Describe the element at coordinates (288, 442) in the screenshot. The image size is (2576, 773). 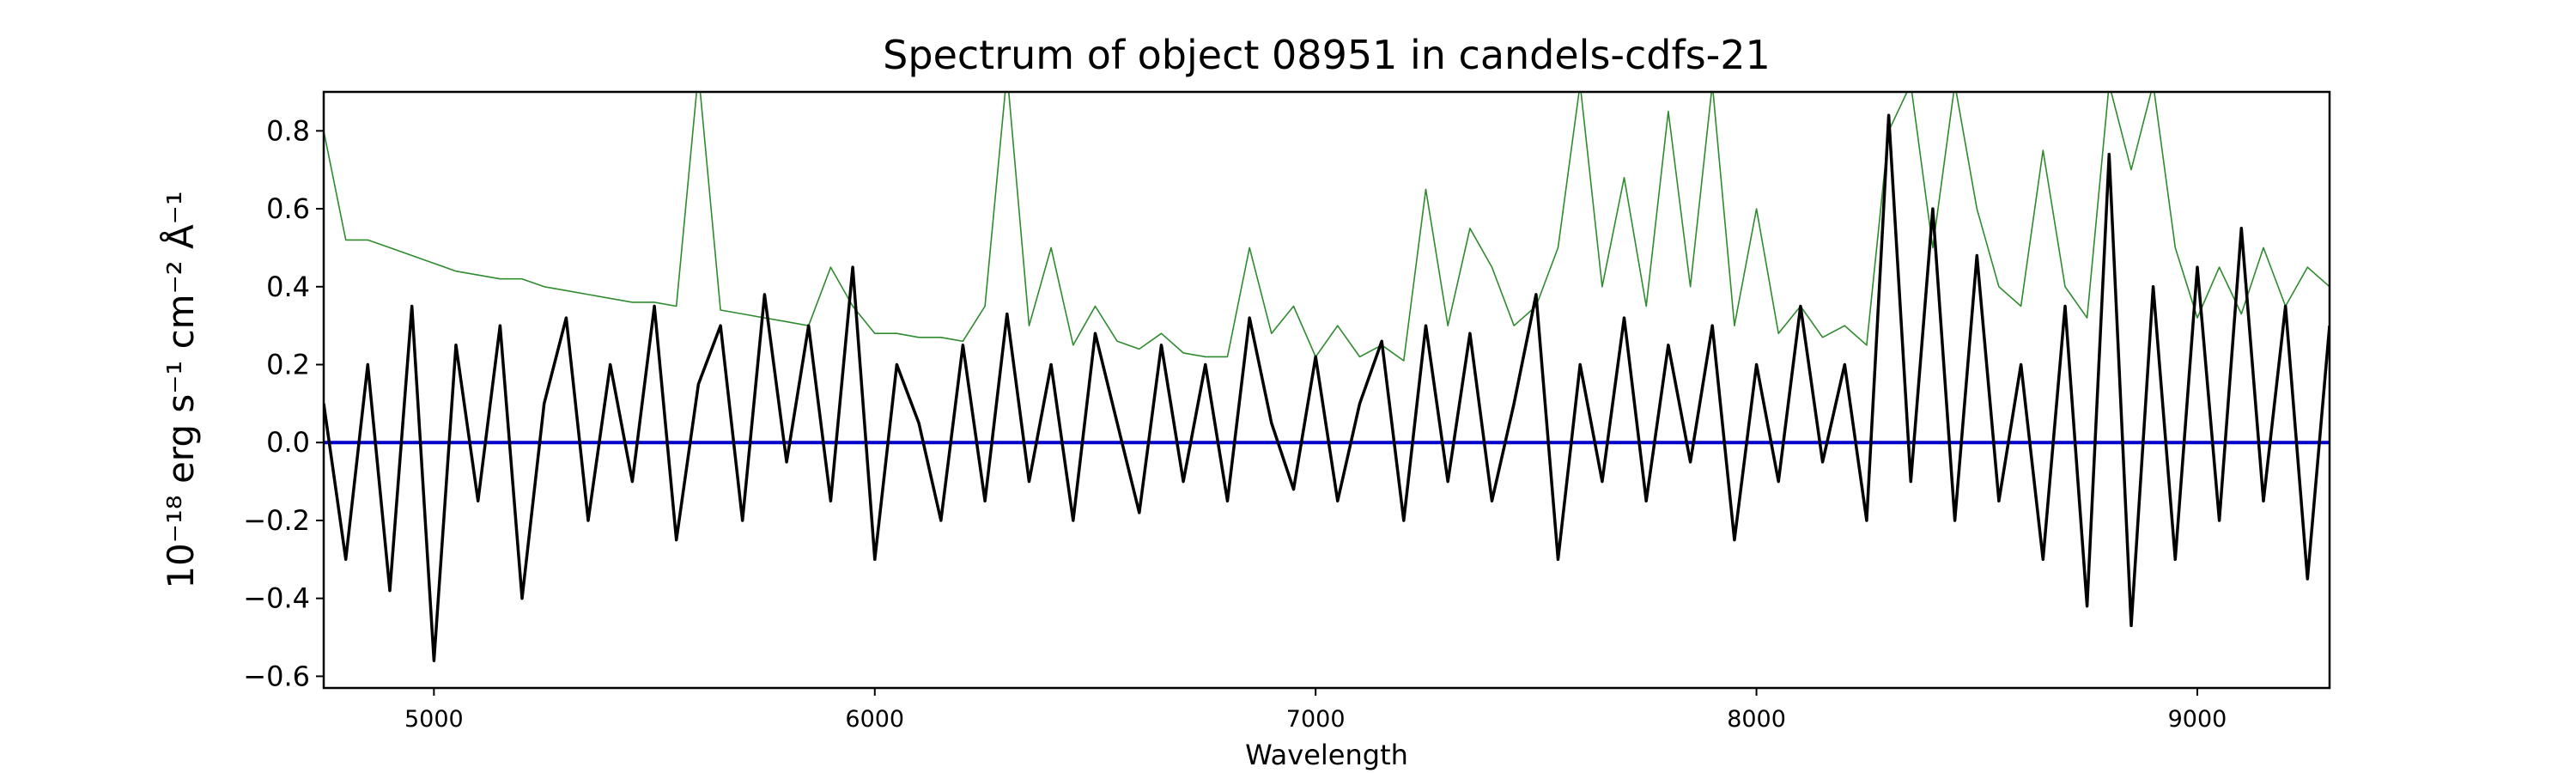
I see `y-tick-label: 0.0` at that location.